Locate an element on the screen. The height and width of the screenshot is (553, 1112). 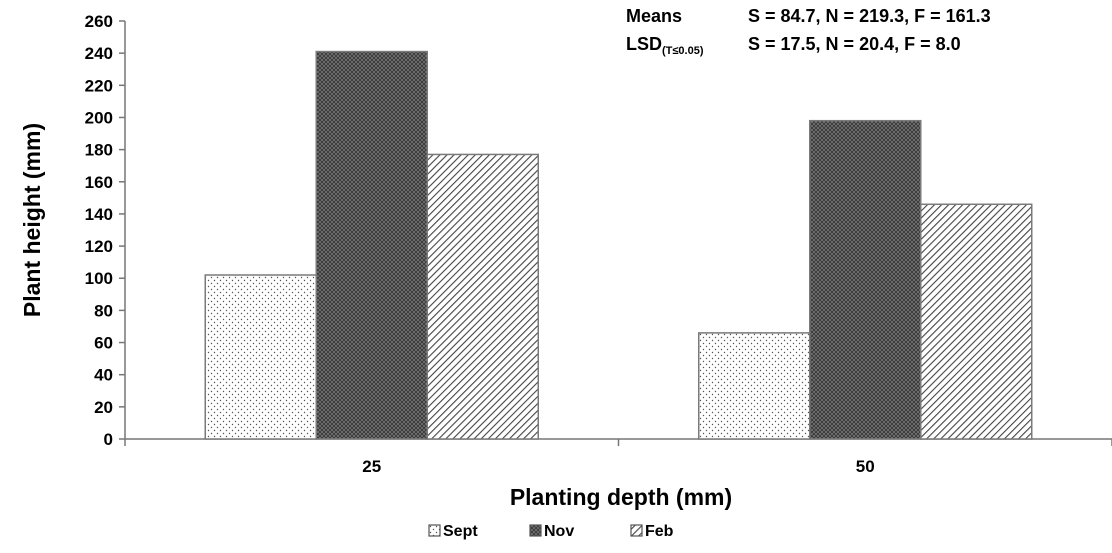
legend-swatch-nov is located at coordinates (535, 530).